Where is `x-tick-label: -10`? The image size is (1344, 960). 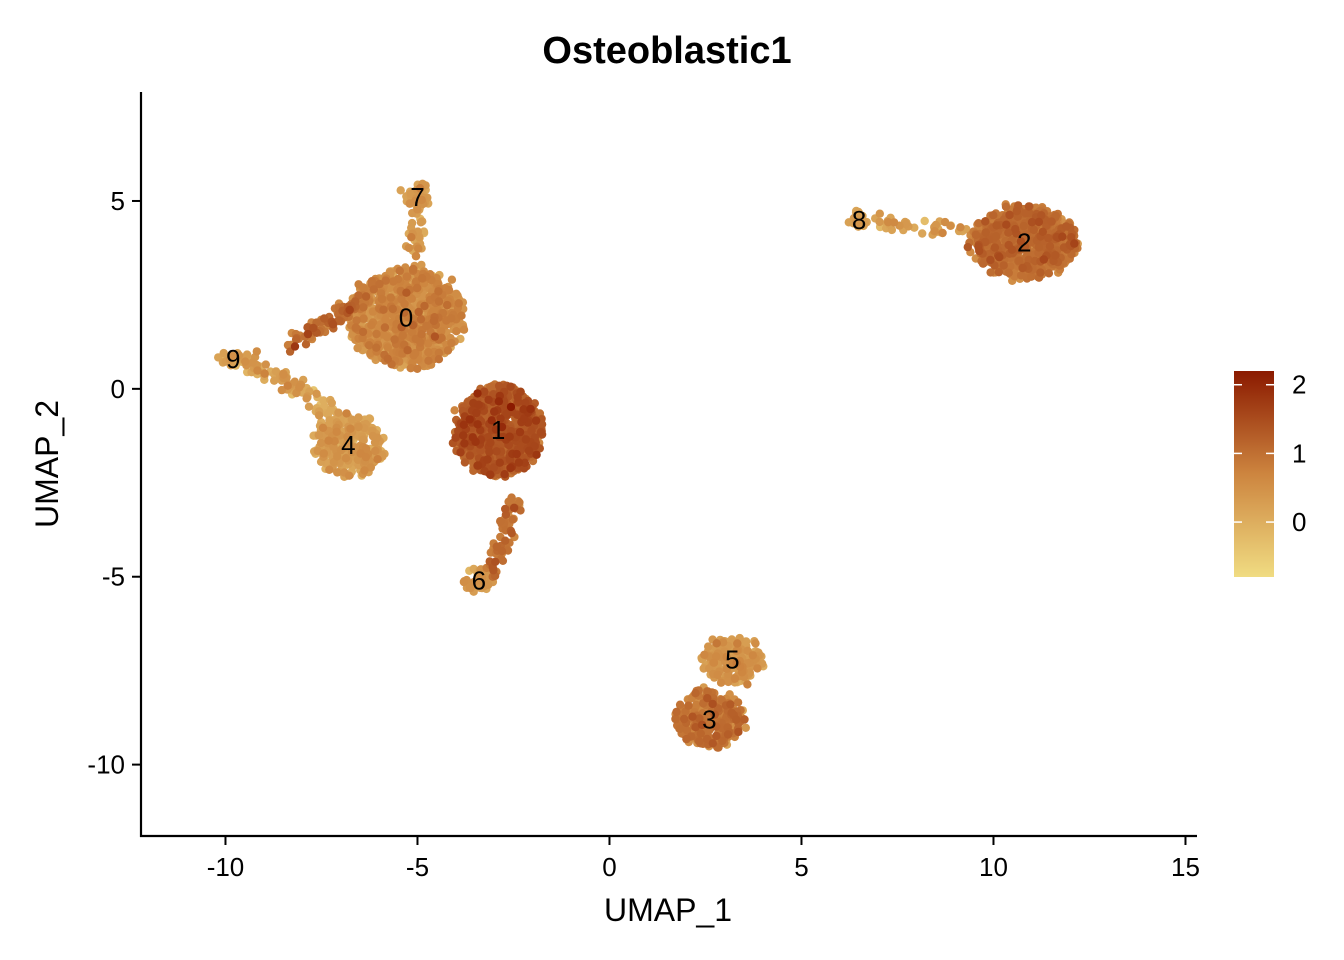 x-tick-label: -10 is located at coordinates (226, 867).